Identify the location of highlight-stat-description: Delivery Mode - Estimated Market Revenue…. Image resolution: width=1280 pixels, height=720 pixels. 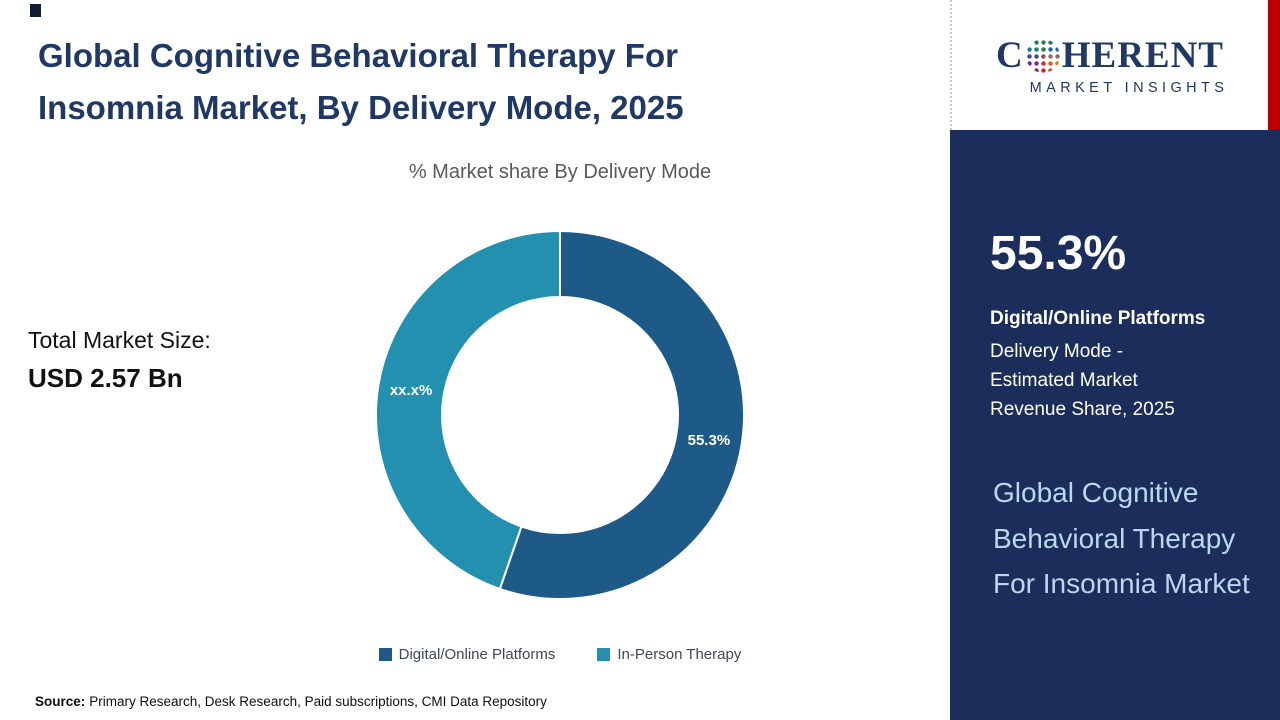
(1082, 380).